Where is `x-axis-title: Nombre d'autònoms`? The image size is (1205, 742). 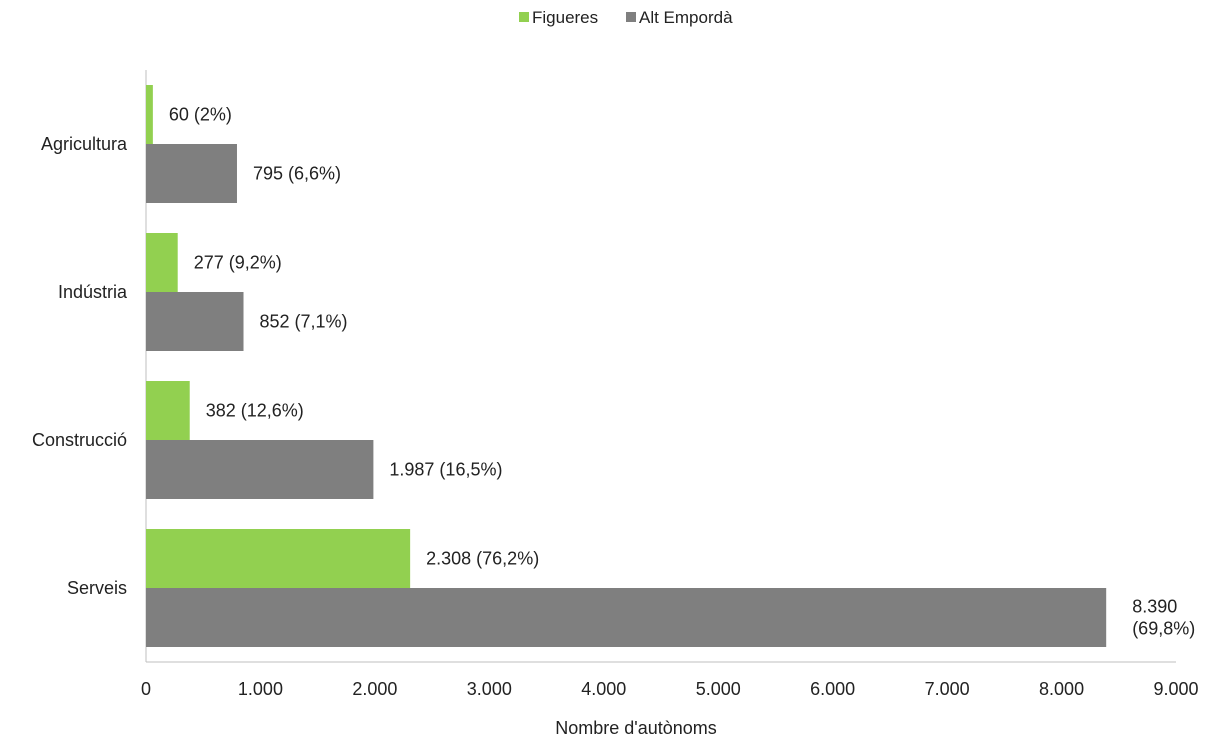
x-axis-title: Nombre d'autònoms is located at coordinates (636, 728).